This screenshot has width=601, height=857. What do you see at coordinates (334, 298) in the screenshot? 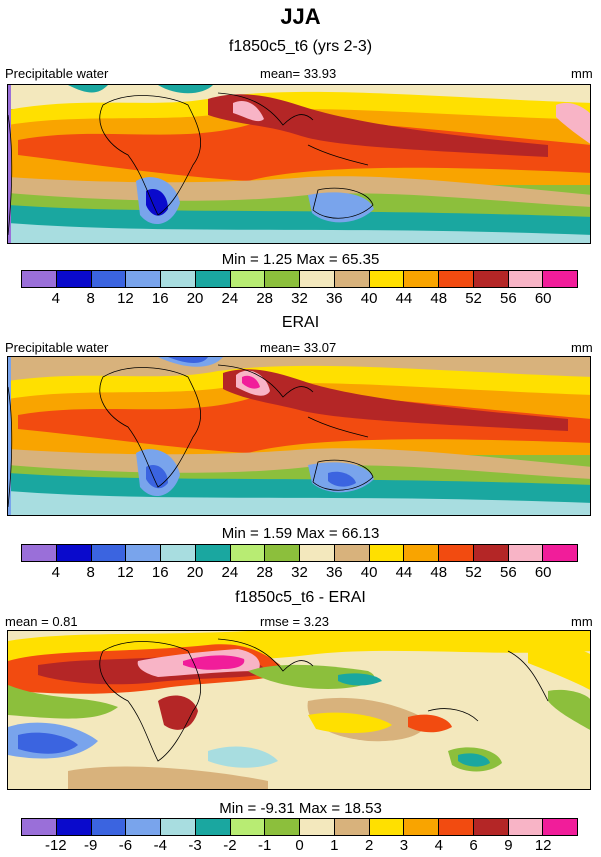
I see `colorbar-tick: 36` at bounding box center [334, 298].